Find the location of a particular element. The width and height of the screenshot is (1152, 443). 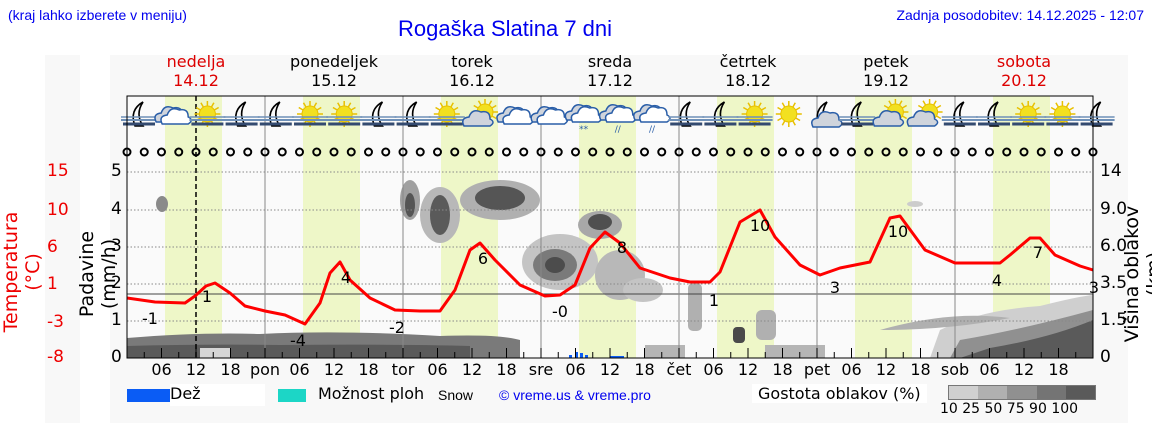

region-hint: (kraj lahko izberete v meniju) is located at coordinates (97, 15).